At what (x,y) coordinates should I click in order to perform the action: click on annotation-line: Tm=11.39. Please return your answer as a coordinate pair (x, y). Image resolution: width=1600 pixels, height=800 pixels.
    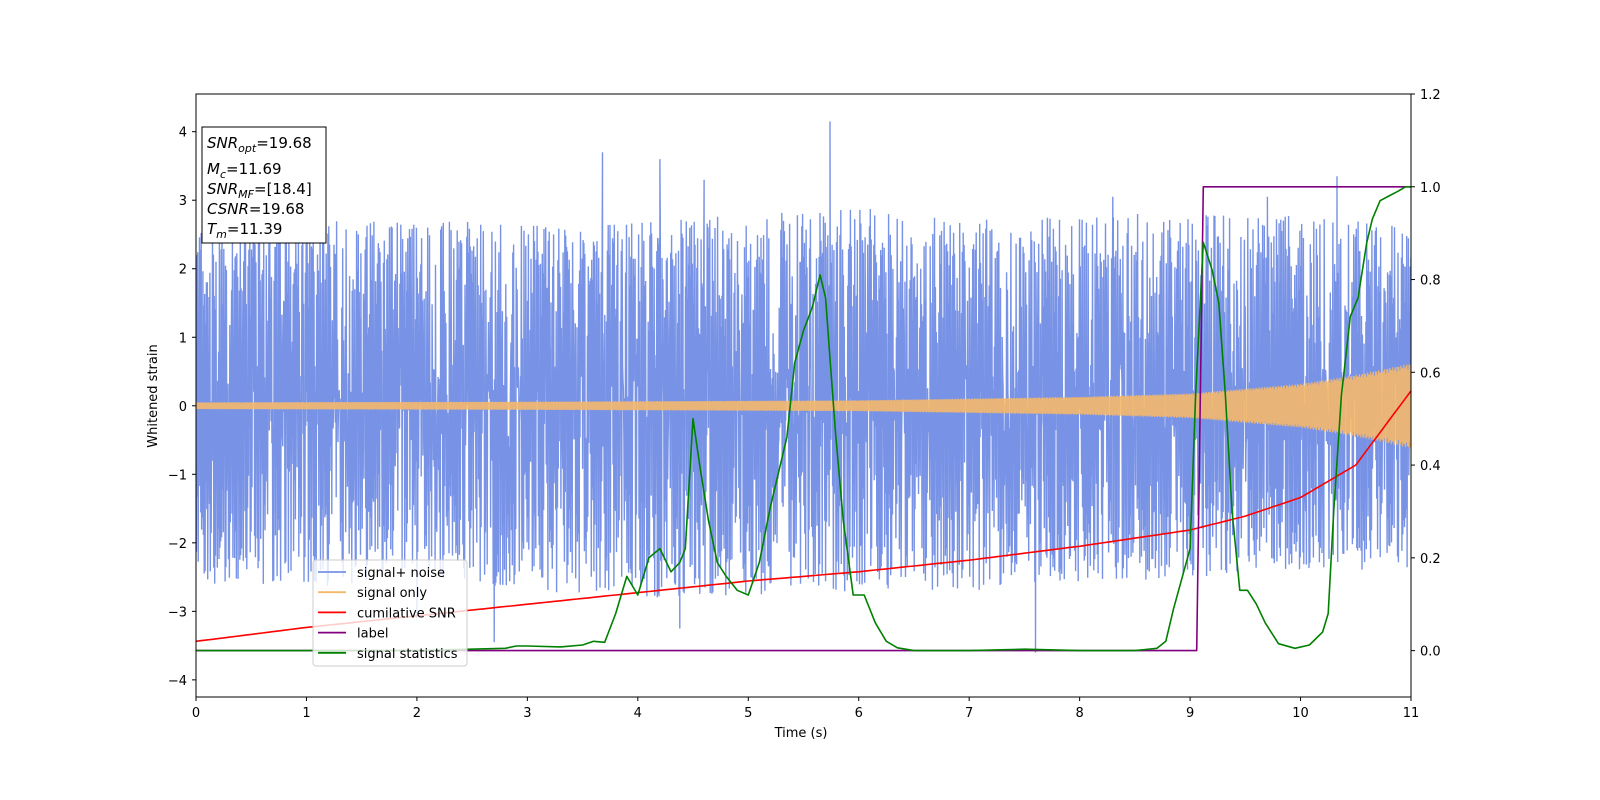
    Looking at the image, I should click on (244, 230).